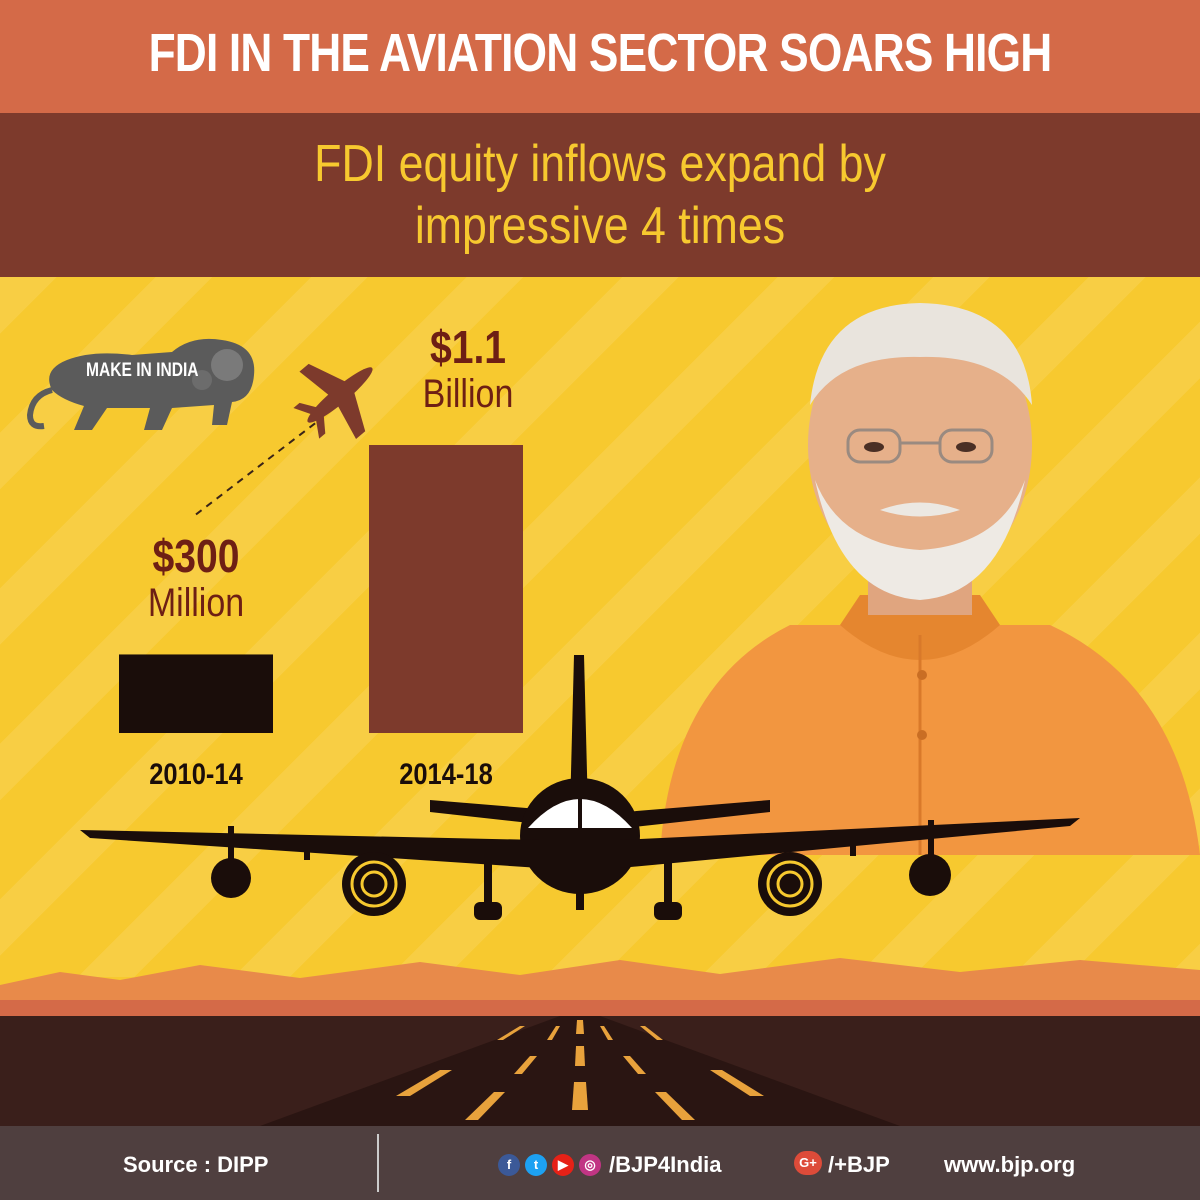 The height and width of the screenshot is (1200, 1200). I want to click on subtitle-line-1: FDI equity inflows expand by, so click(600, 164).